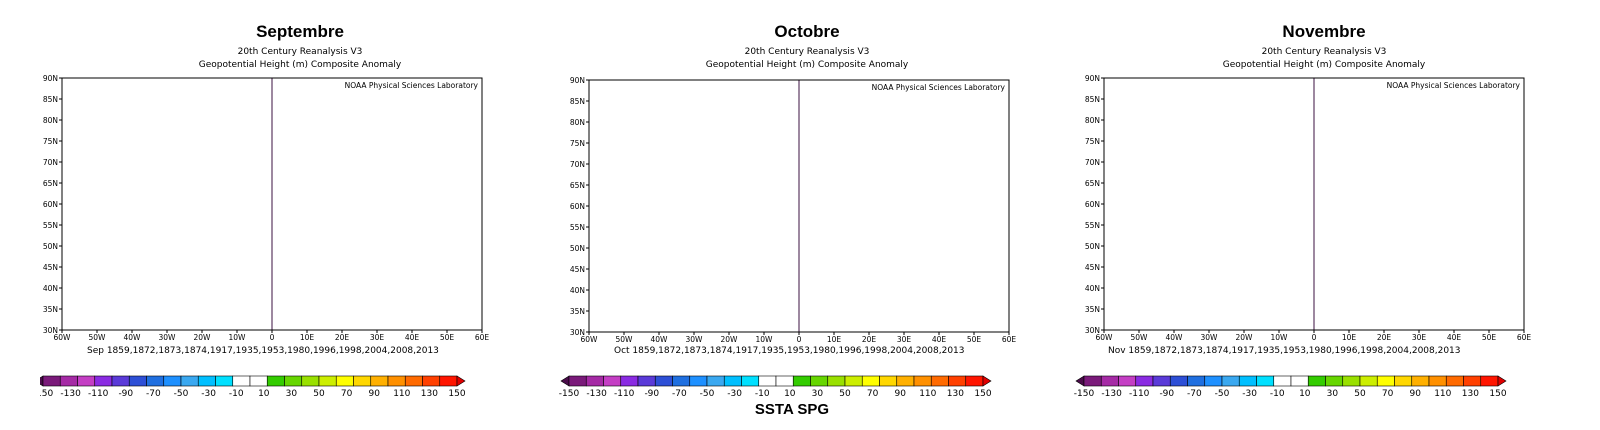  I want to click on lon-label: 60W, so click(590, 339).